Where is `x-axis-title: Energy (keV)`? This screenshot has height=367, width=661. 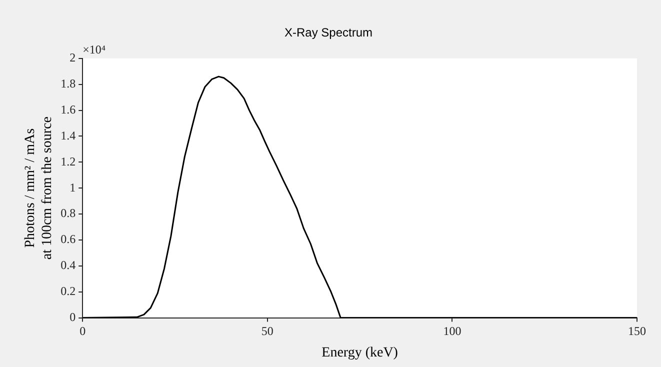
x-axis-title: Energy (keV) is located at coordinates (360, 352).